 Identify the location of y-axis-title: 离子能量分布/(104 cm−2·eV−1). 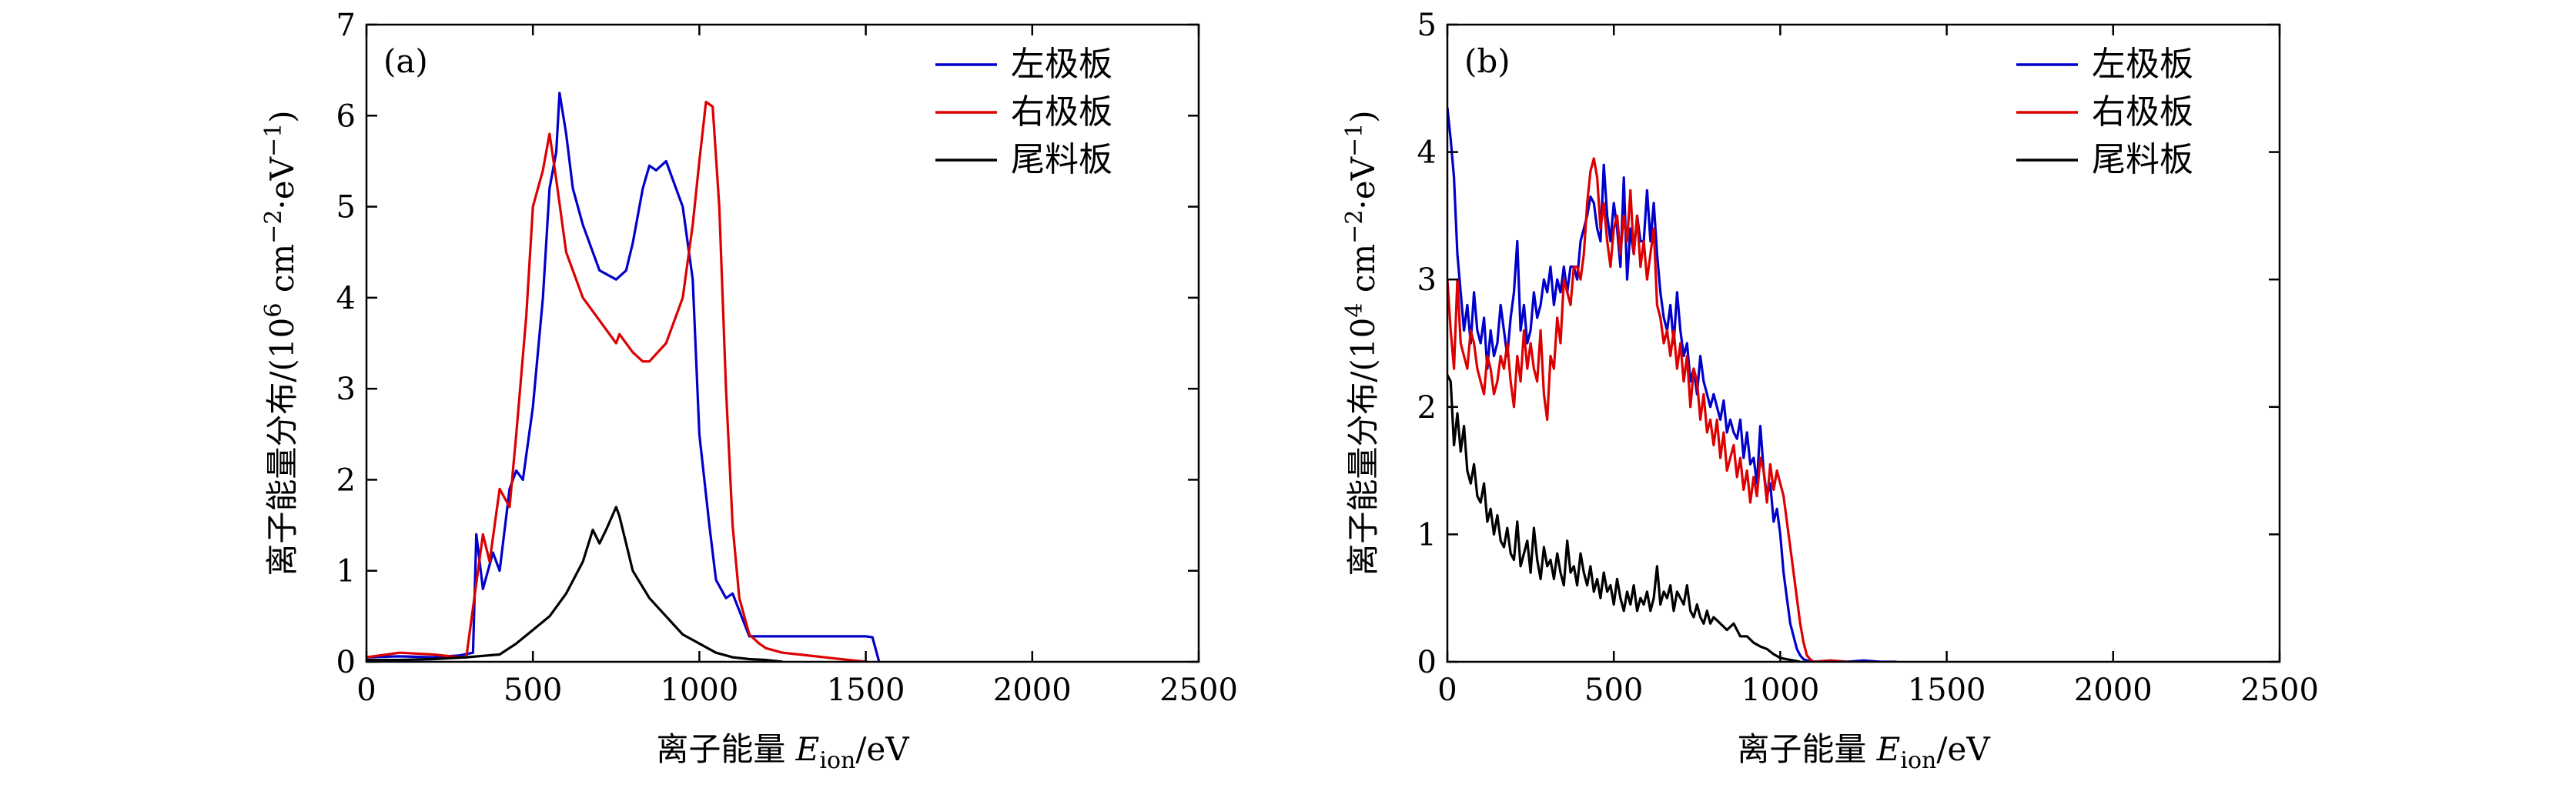
(1361, 343).